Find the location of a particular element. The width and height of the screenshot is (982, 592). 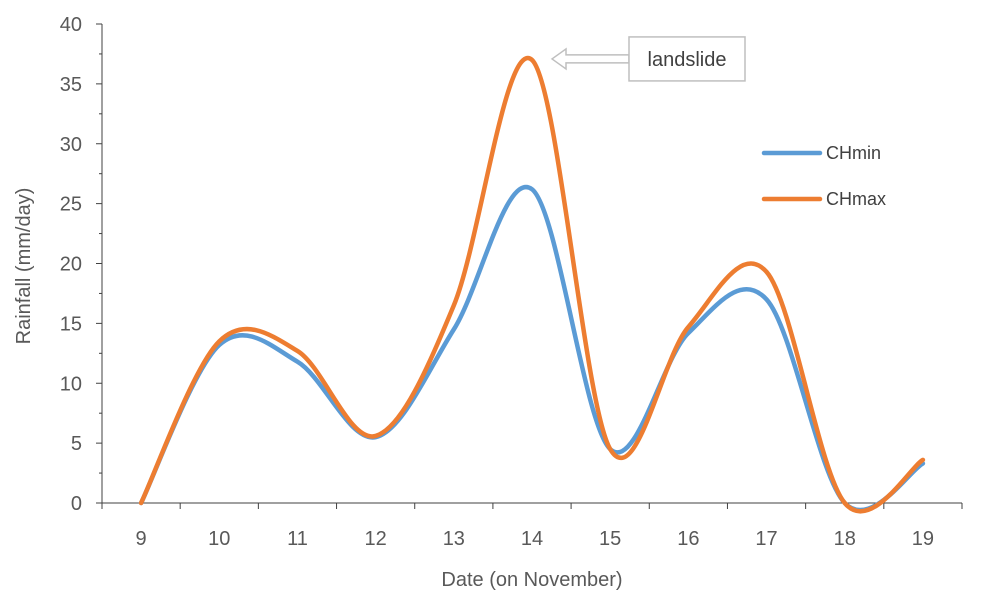

annotation-box is located at coordinates (687, 59).